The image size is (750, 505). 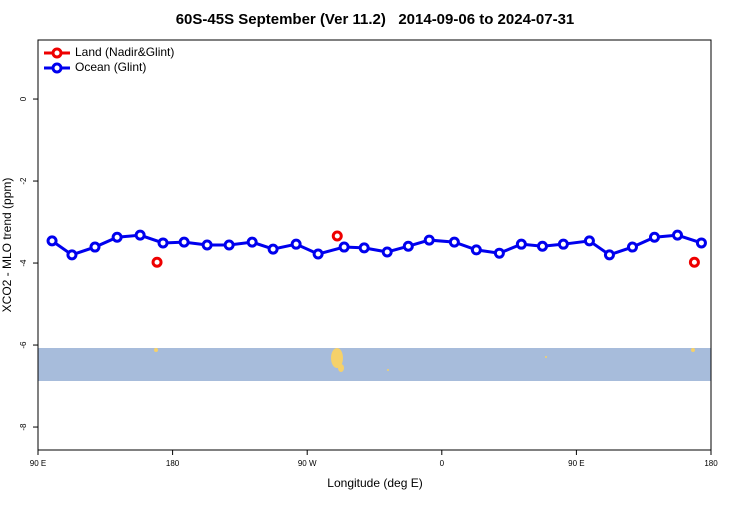 What do you see at coordinates (442, 463) in the screenshot?
I see `x-tick-label: 0` at bounding box center [442, 463].